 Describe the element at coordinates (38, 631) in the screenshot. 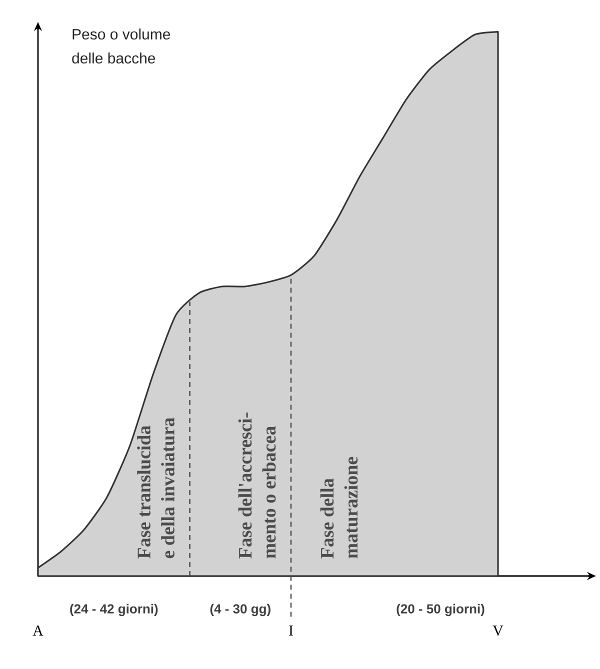

I see `x-tick-label: A` at that location.